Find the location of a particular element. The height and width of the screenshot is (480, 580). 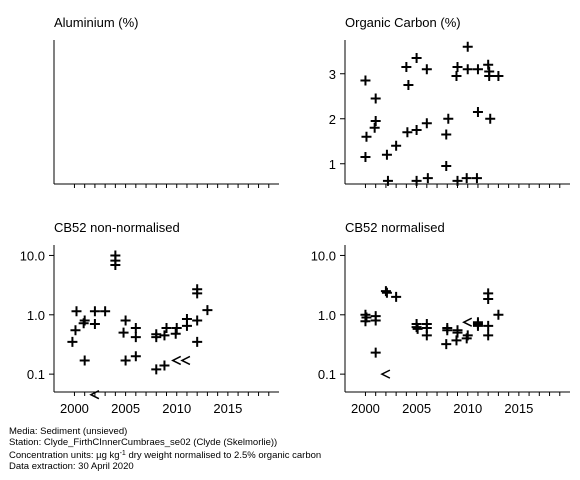

panel-title: CB52 normalised is located at coordinates (395, 227).